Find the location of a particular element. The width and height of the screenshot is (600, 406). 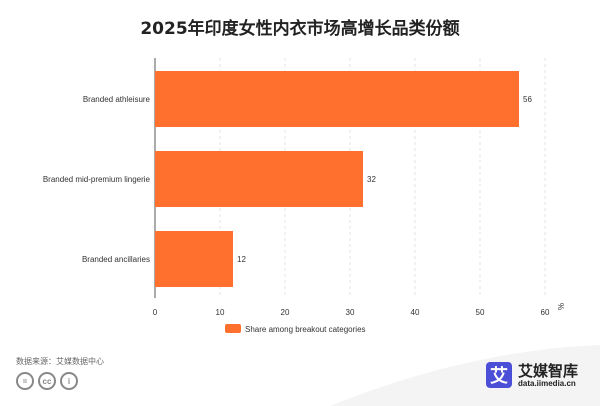

legend-label: Share among breakout categories is located at coordinates (305, 329).